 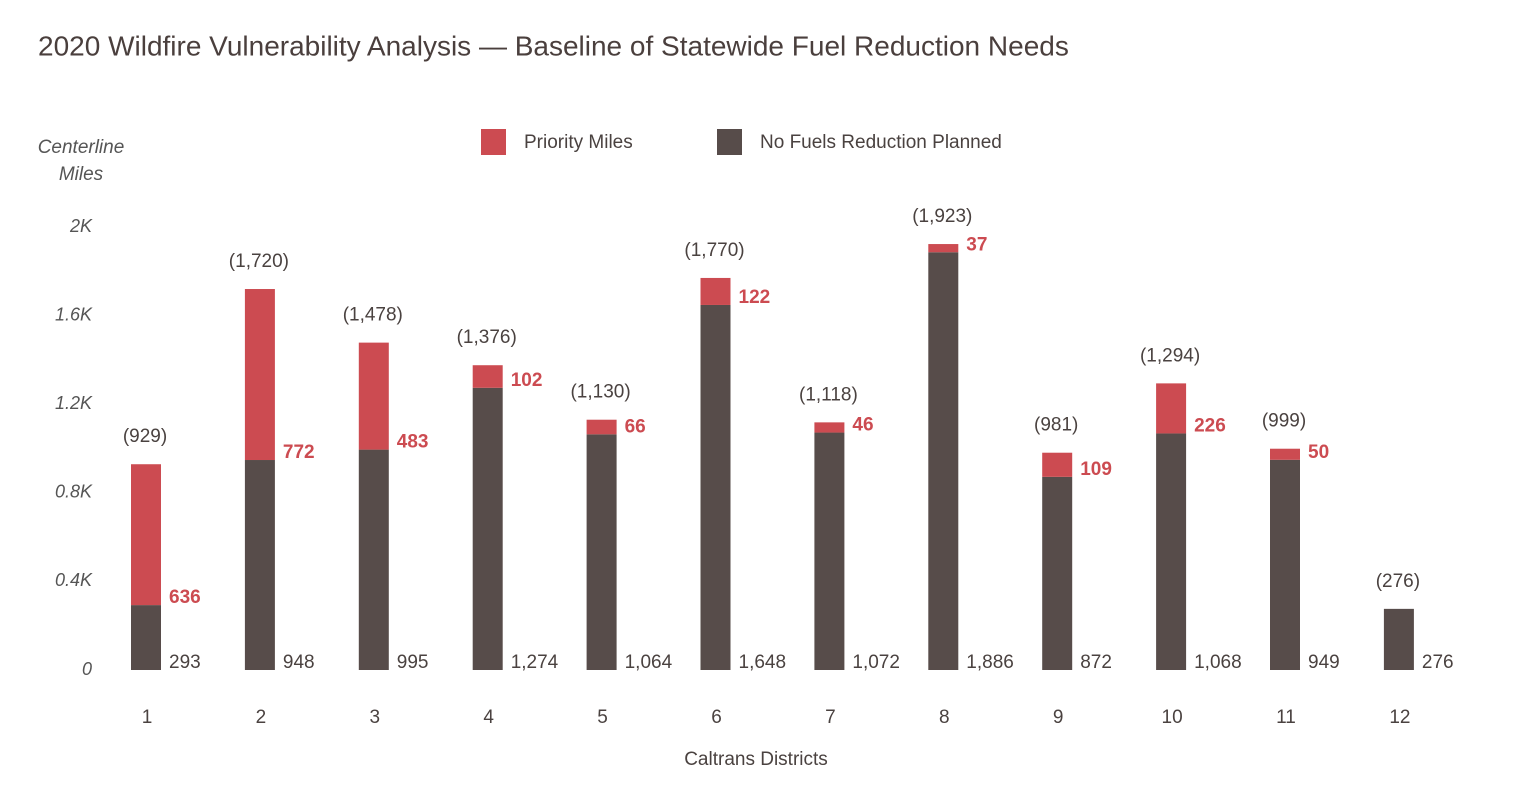 I want to click on total-label: (1,923), so click(x=942, y=216).